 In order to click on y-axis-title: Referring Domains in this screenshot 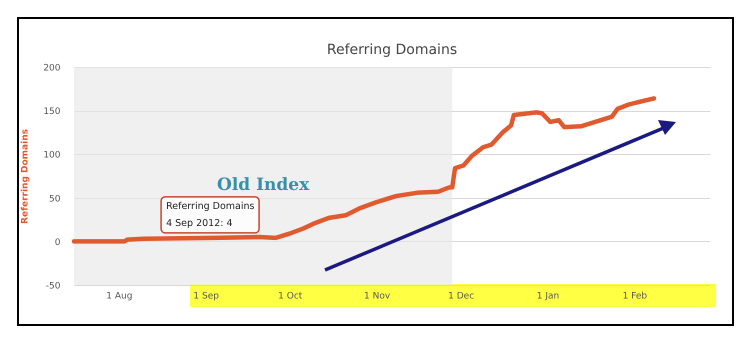, I will do `click(25, 176)`.